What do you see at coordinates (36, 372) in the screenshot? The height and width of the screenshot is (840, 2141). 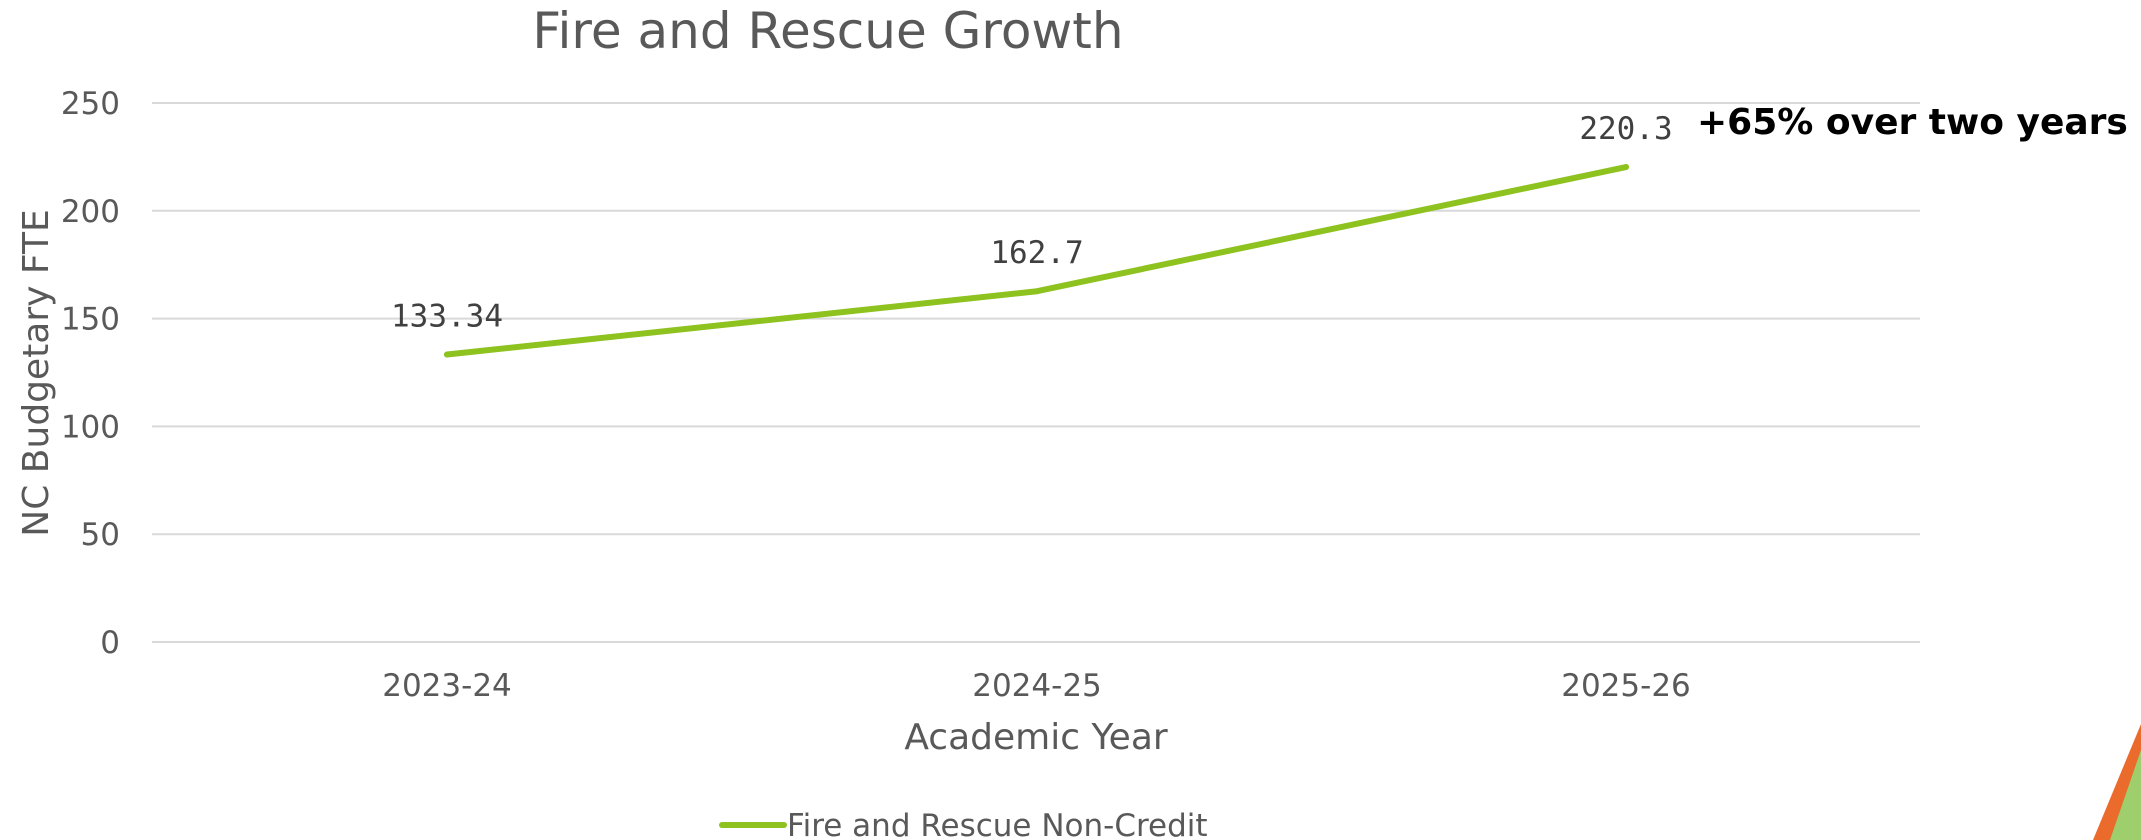 I see `y-axis-title: NC Budgetary FTE` at bounding box center [36, 372].